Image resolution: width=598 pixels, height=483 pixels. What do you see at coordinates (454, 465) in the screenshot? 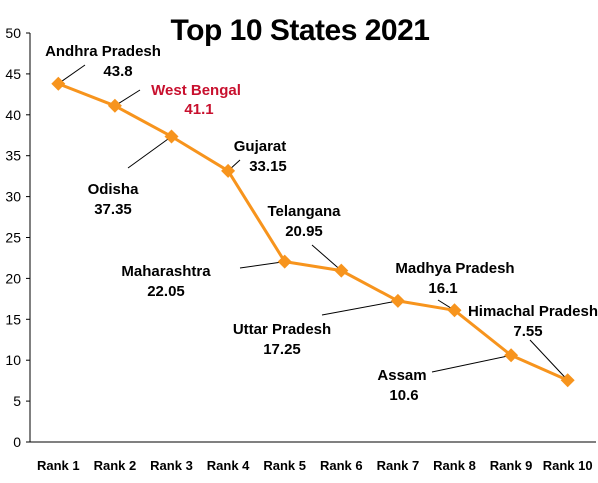
I see `x-tick-label: Rank 8` at bounding box center [454, 465].